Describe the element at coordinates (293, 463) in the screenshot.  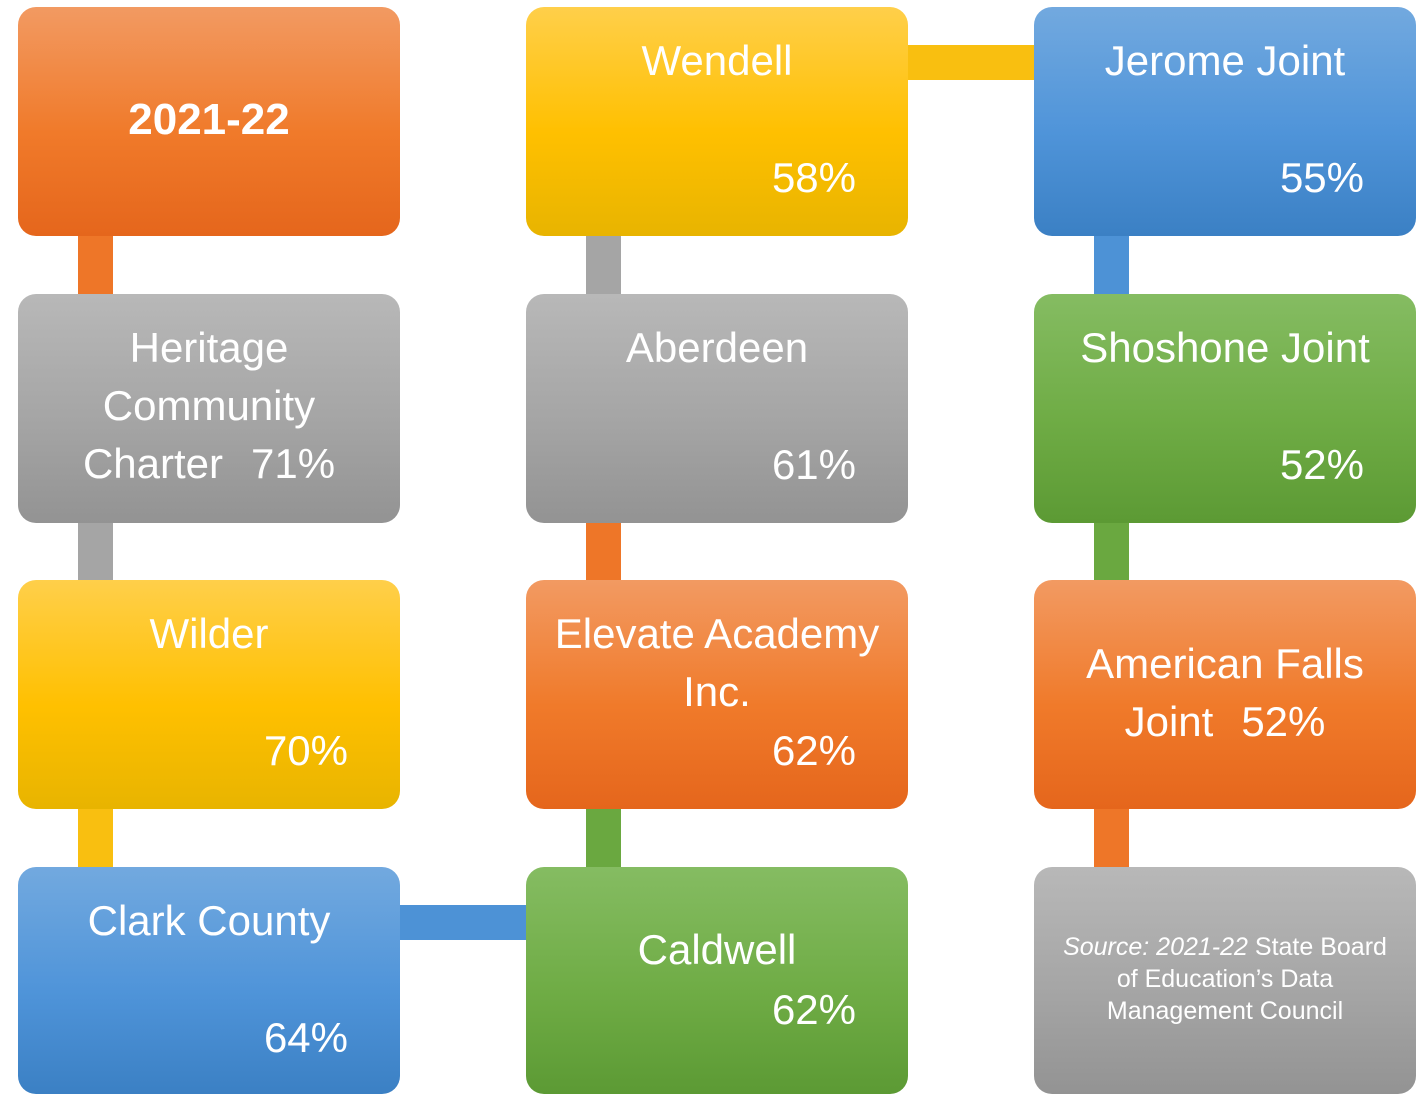
I see `node-value: 71%` at that location.